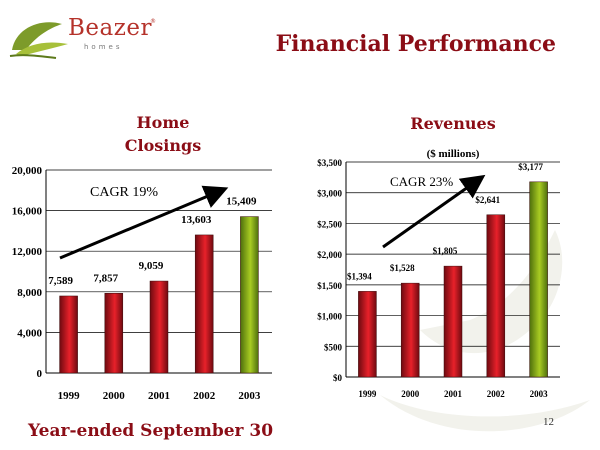 The width and height of the screenshot is (600, 450). What do you see at coordinates (27, 171) in the screenshot?
I see `y-tick-label: 20,000` at bounding box center [27, 171].